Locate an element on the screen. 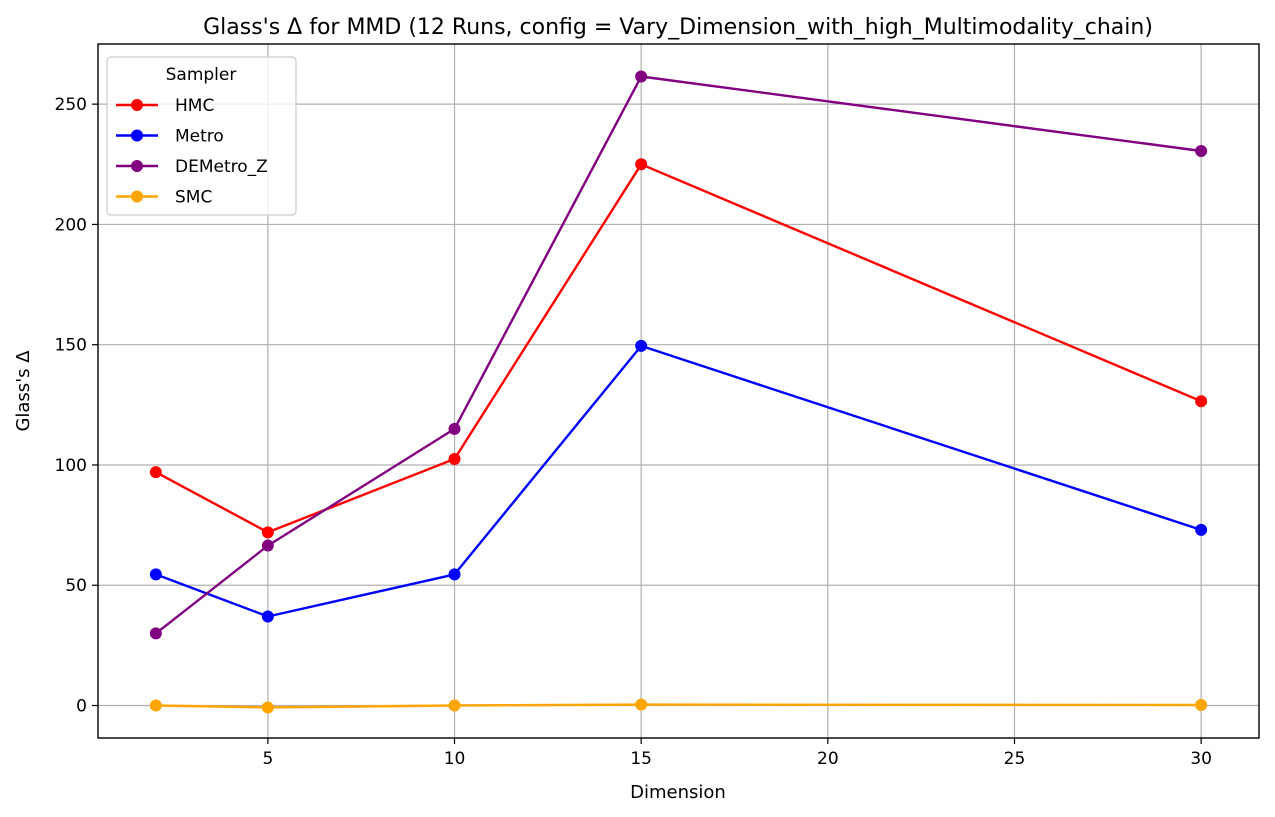  x-tick-label: 25 is located at coordinates (1015, 759).